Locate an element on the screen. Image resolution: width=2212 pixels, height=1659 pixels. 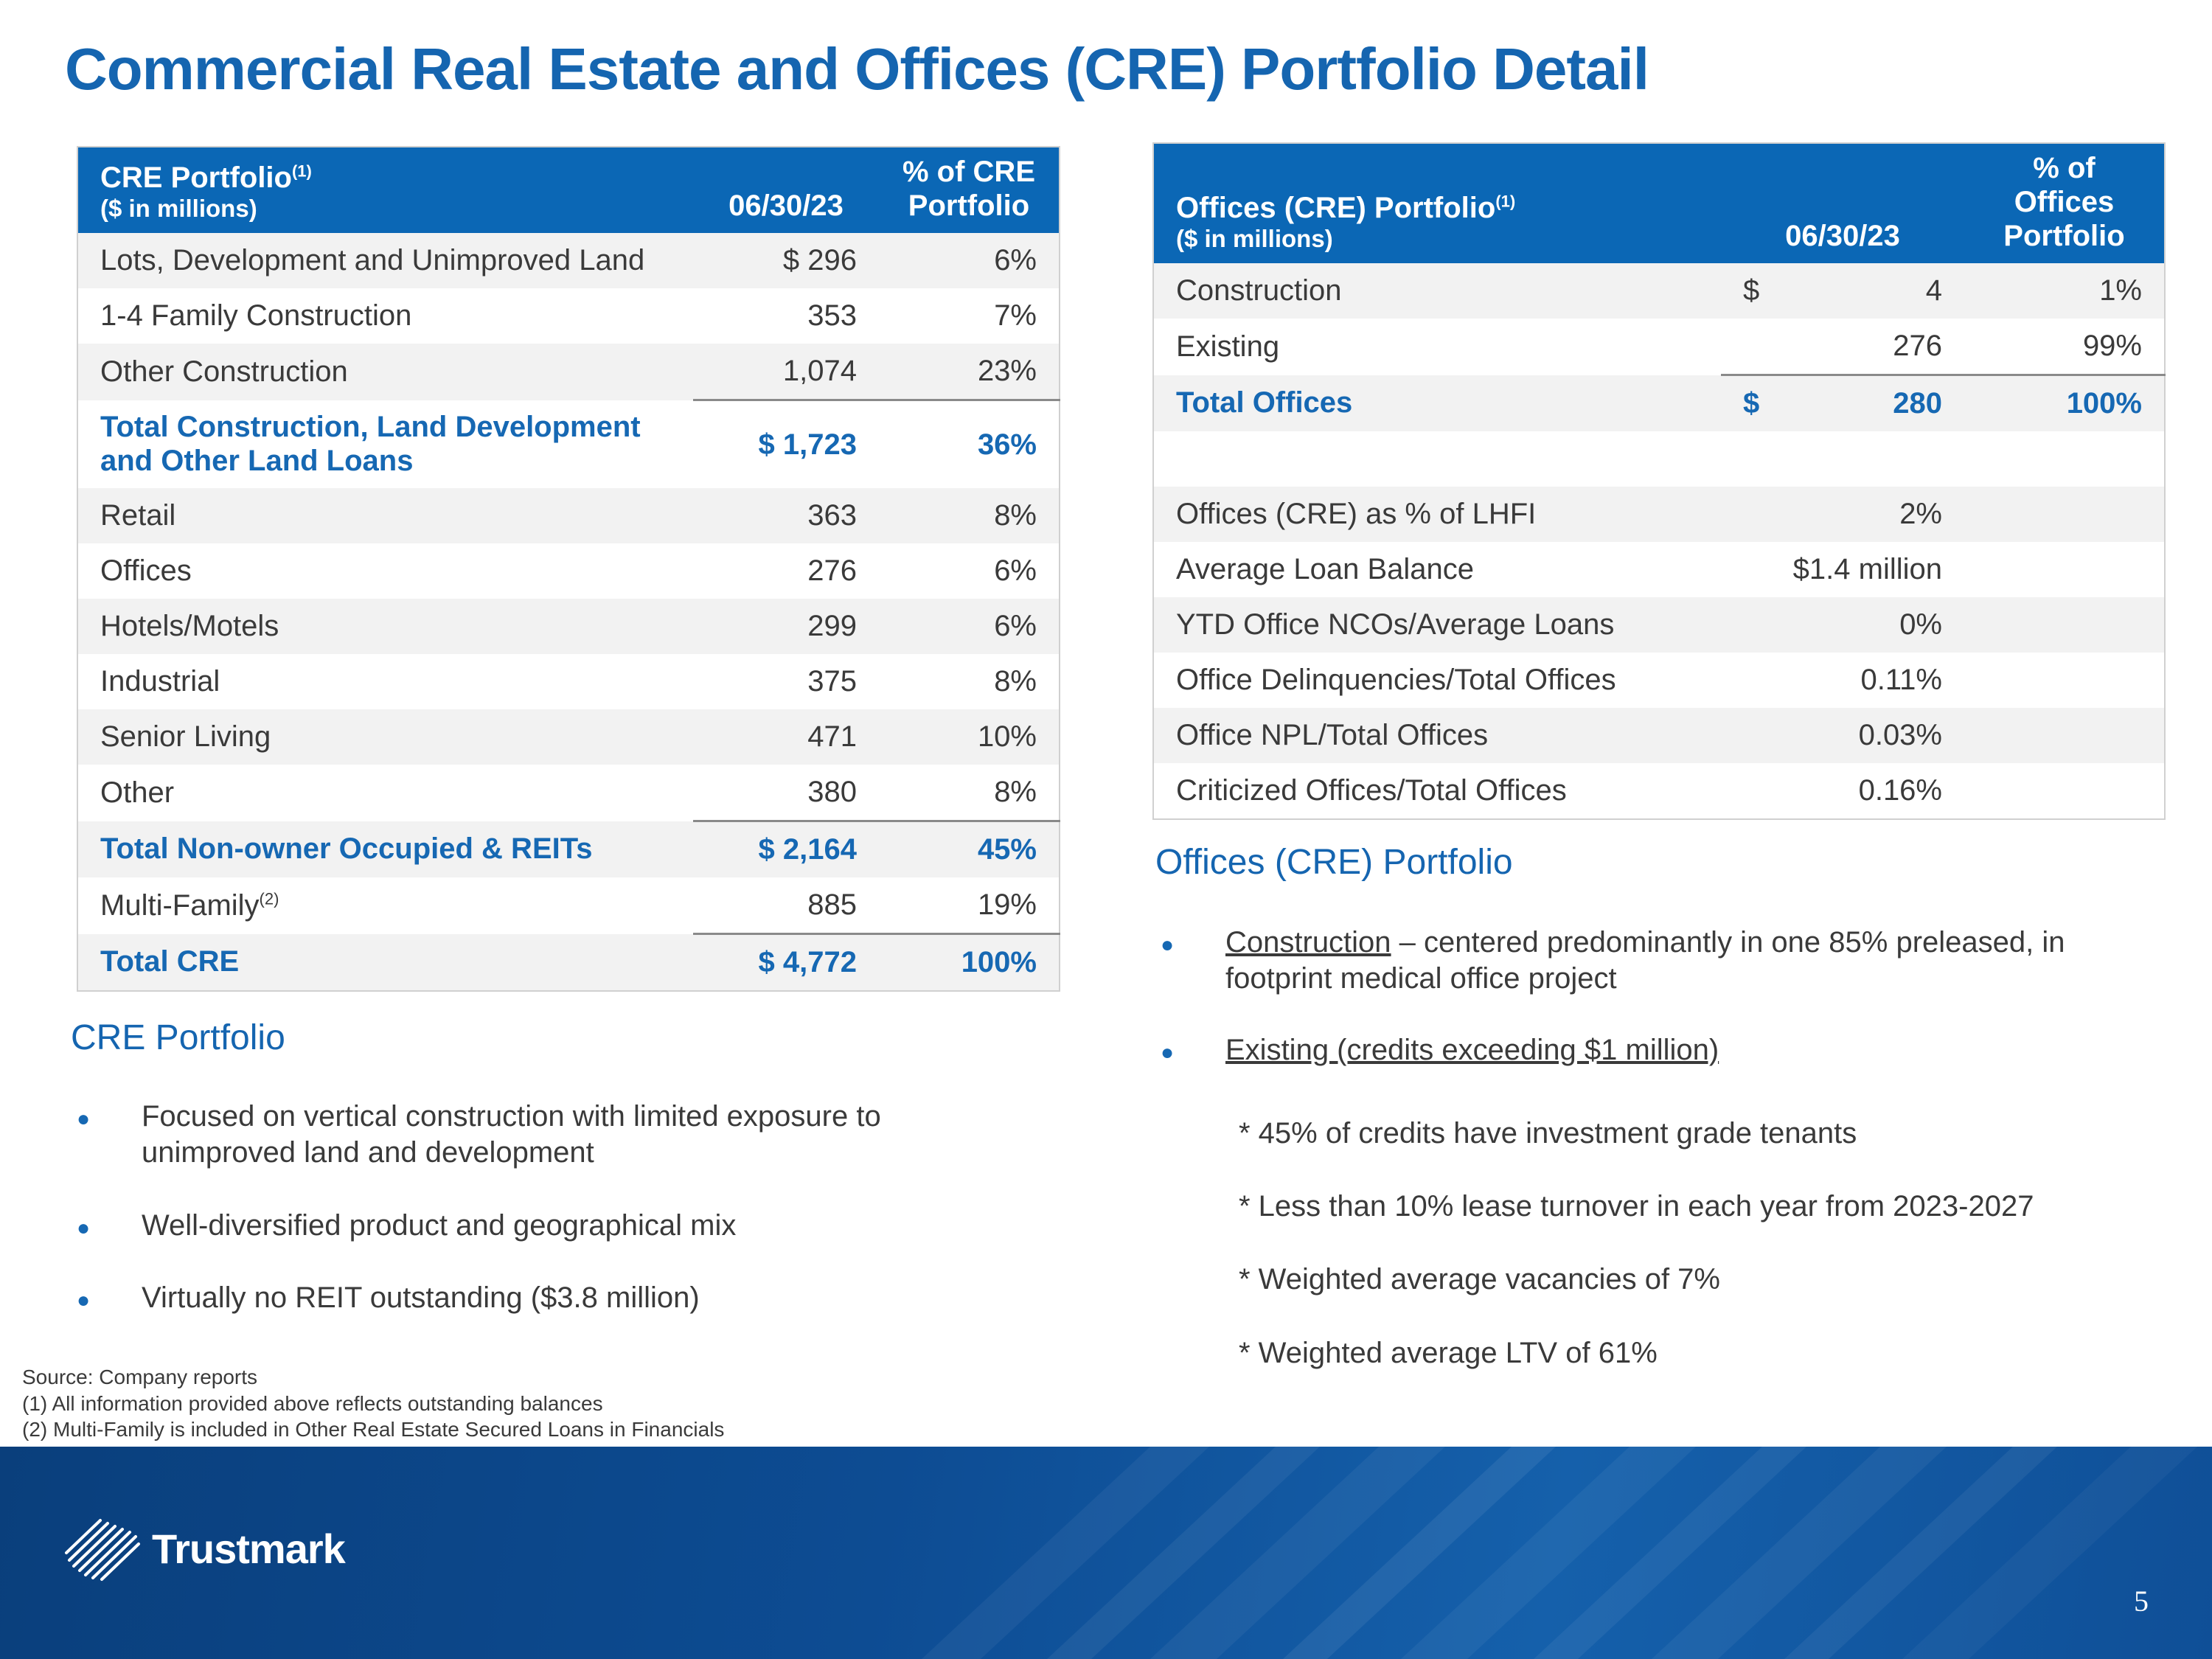
table-row-total: Total Offices $280 100% is located at coordinates (1659, 402).